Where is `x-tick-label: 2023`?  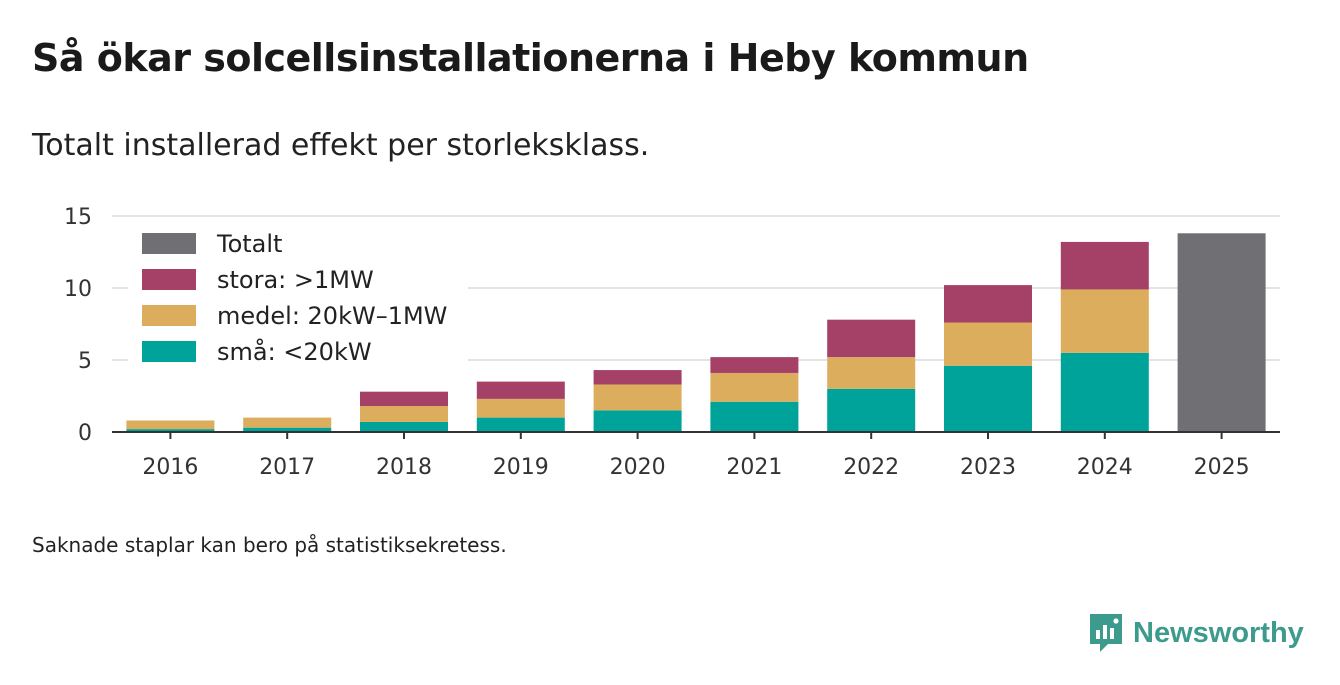
x-tick-label: 2023 is located at coordinates (988, 467).